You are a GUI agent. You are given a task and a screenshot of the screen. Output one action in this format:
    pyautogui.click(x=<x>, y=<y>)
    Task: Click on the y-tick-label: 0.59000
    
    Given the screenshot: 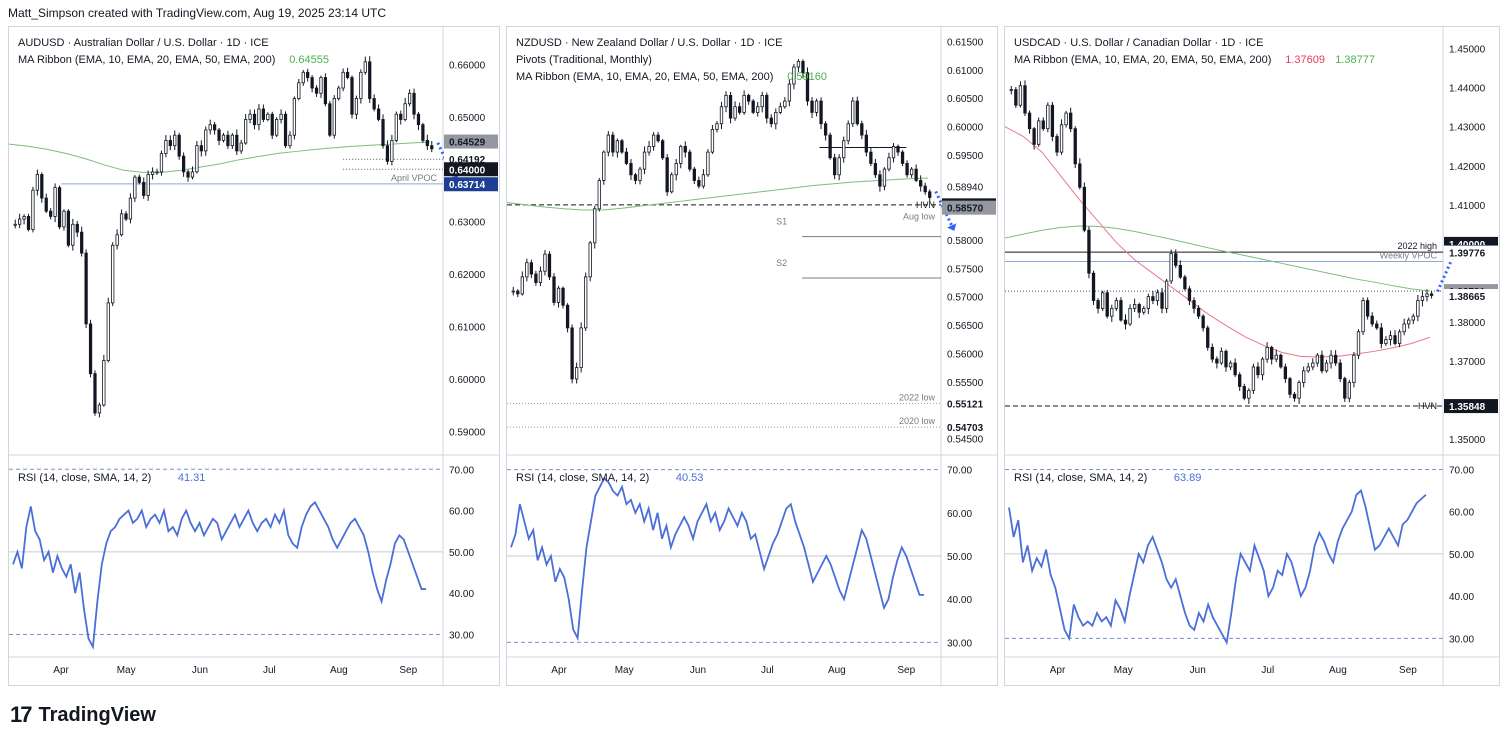 What is the action you would take?
    pyautogui.click(x=467, y=432)
    